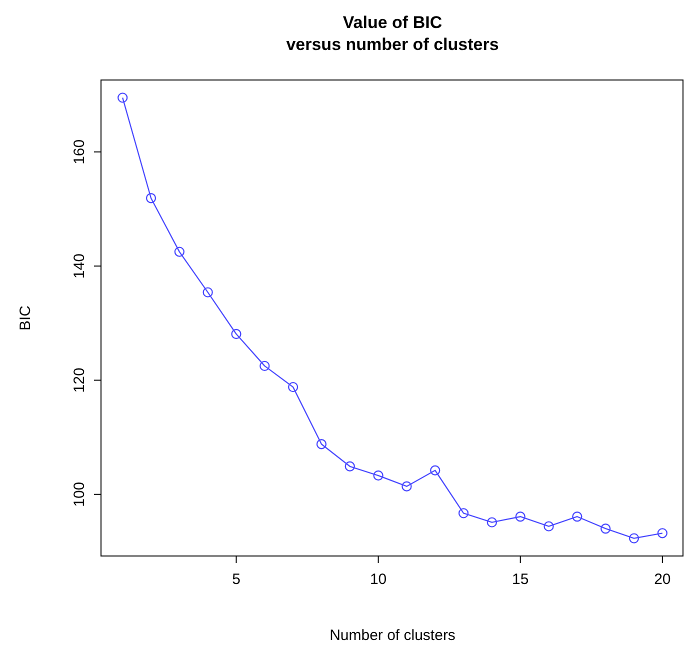 This screenshot has width=684, height=649. I want to click on chart-title: Value of BIC versus number of clusters, so click(392, 33).